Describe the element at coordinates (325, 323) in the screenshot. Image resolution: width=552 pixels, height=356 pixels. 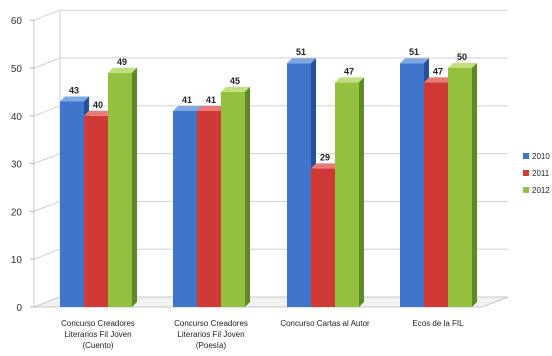
I see `x-tick-label: Concurso Cartas al Autor` at that location.